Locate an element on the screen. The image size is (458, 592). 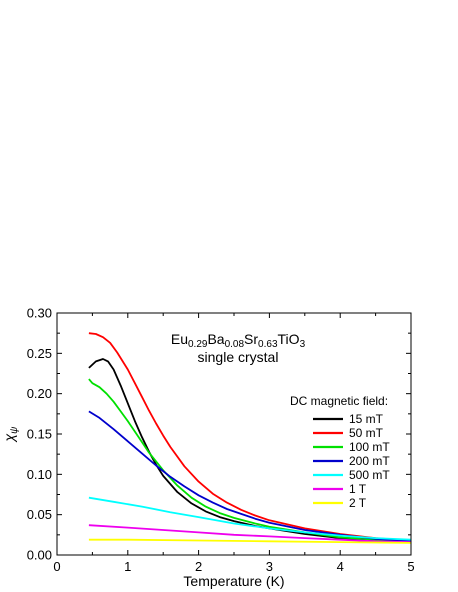
formula-part: 0.63 is located at coordinates (268, 344).